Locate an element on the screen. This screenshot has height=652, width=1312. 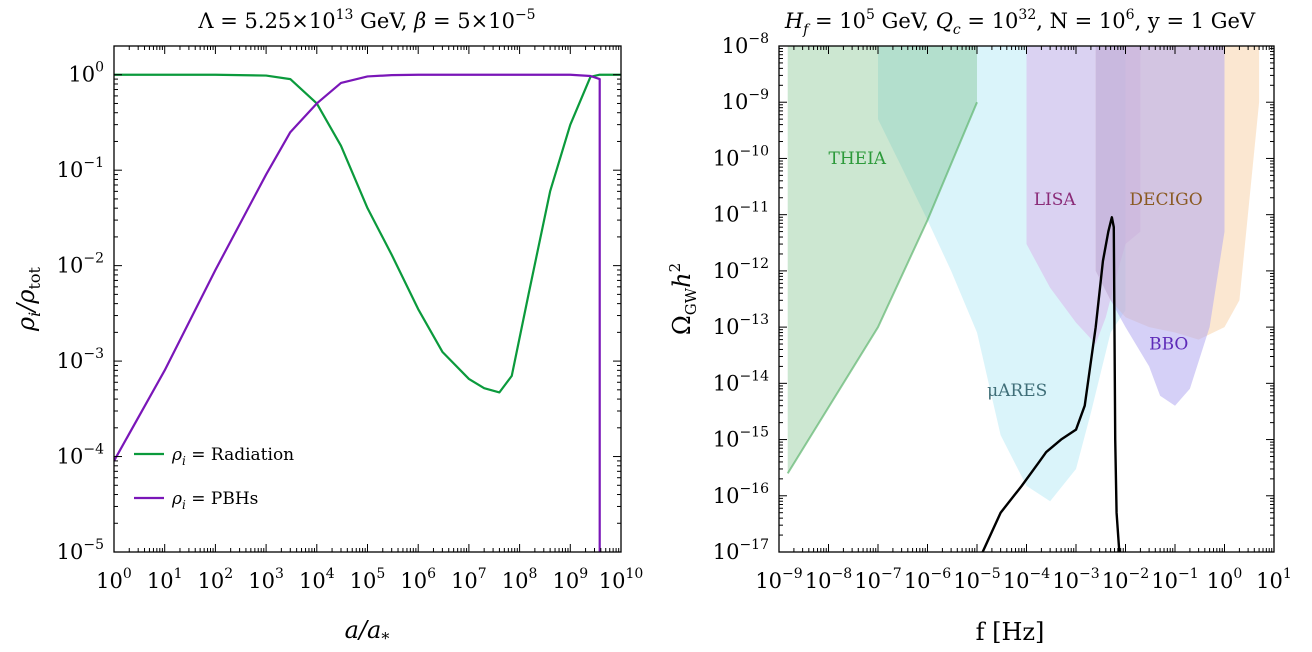
x-tick-label: 10⁶ is located at coordinates (418, 579).